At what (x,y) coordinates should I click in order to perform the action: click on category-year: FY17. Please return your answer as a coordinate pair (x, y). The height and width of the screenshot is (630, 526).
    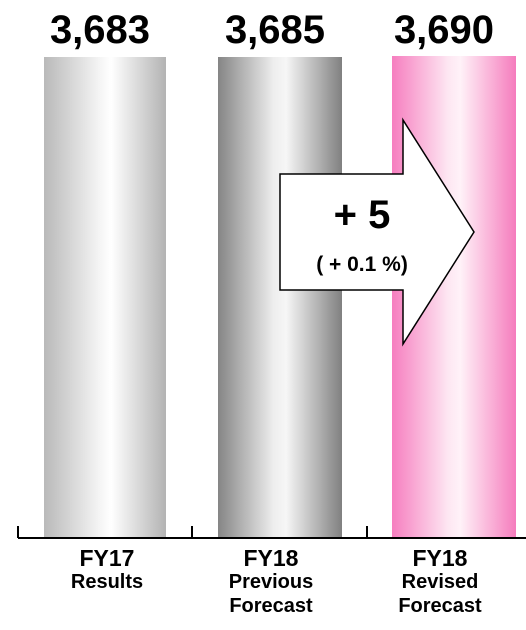
    Looking at the image, I should click on (107, 558).